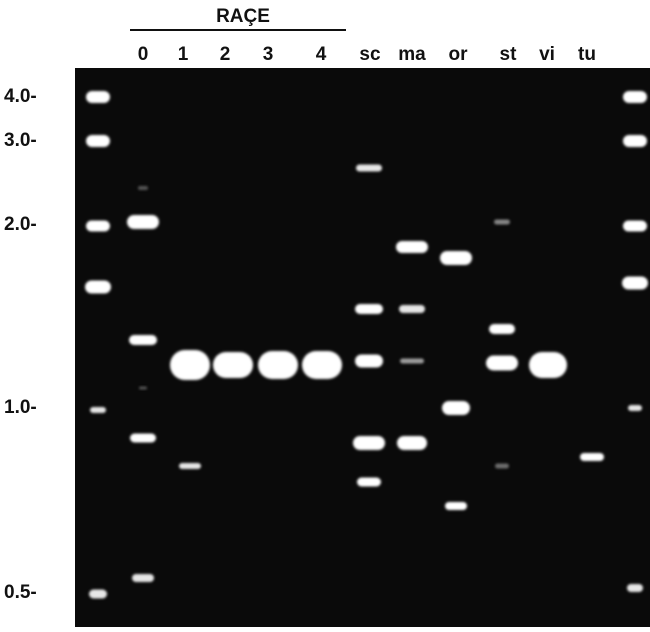  Describe the element at coordinates (225, 54) in the screenshot. I see `lane-label: 2` at that location.